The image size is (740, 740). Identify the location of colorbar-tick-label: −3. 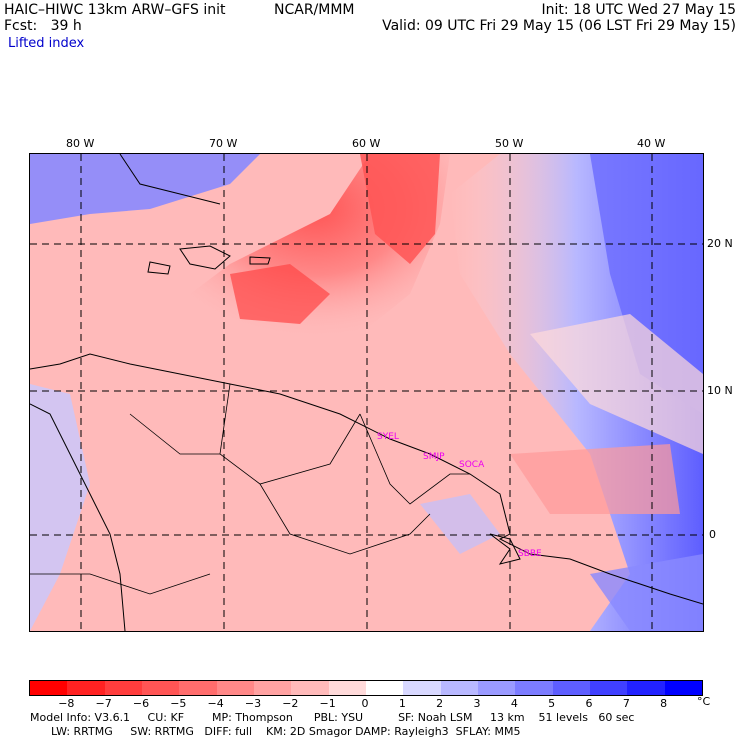
(253, 703).